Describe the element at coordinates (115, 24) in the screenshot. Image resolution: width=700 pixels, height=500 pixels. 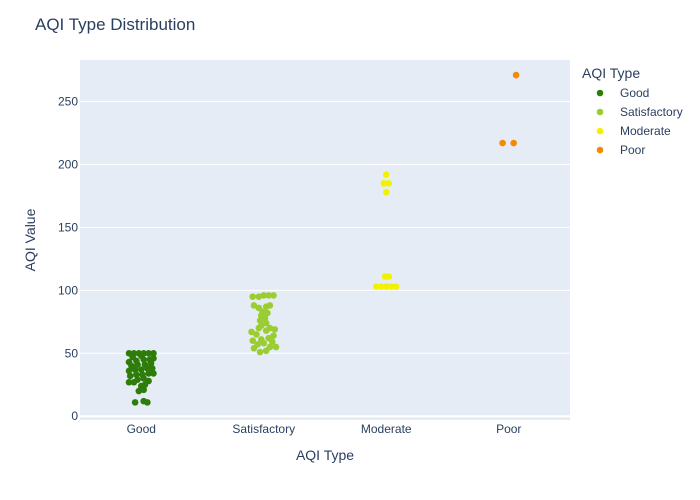
I see `chart-title: AQI Type Distribution` at that location.